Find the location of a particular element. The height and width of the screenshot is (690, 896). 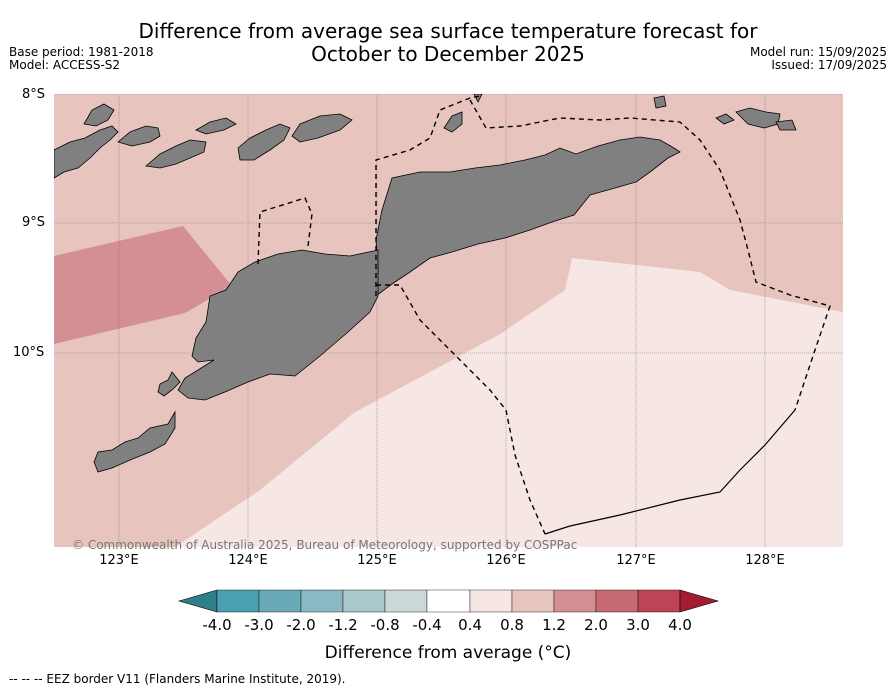

island-rote is located at coordinates (134, 441).